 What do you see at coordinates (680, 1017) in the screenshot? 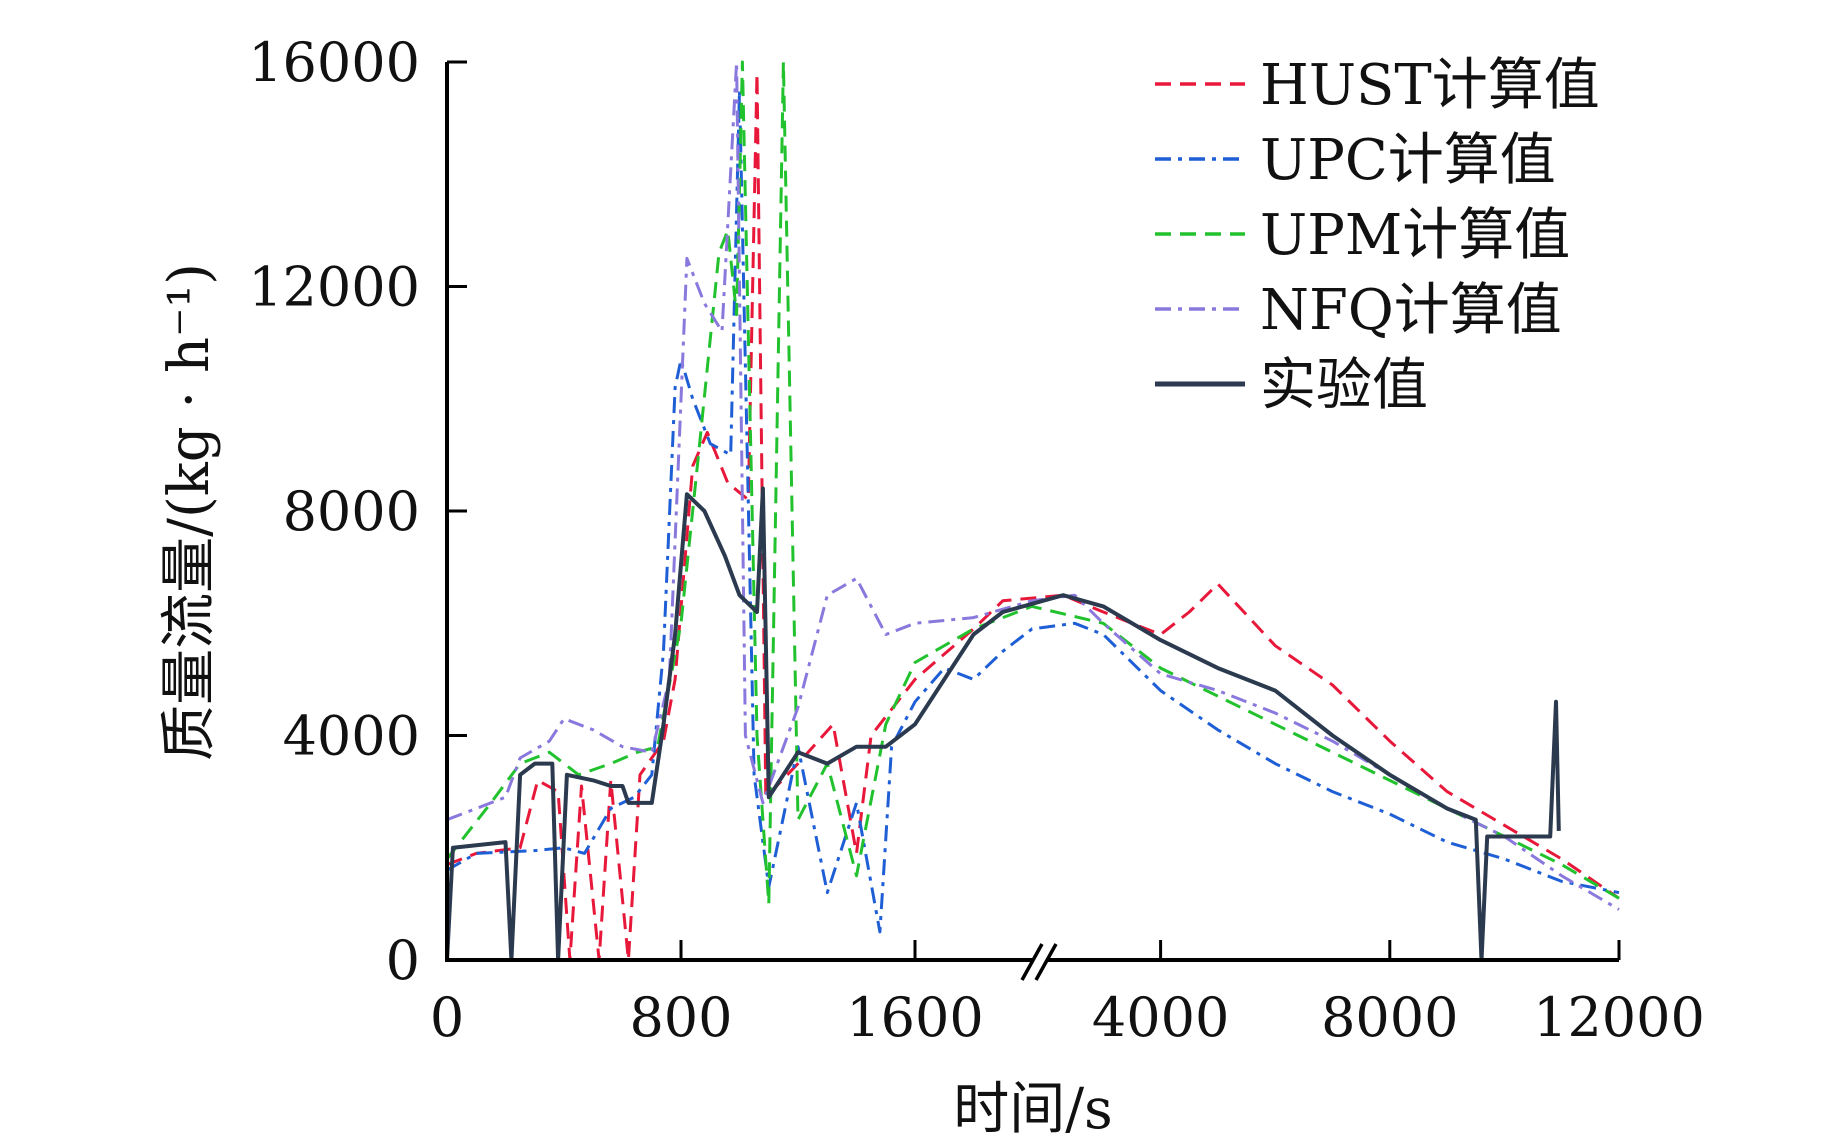
I see `x-tick-label: 800` at bounding box center [680, 1017].